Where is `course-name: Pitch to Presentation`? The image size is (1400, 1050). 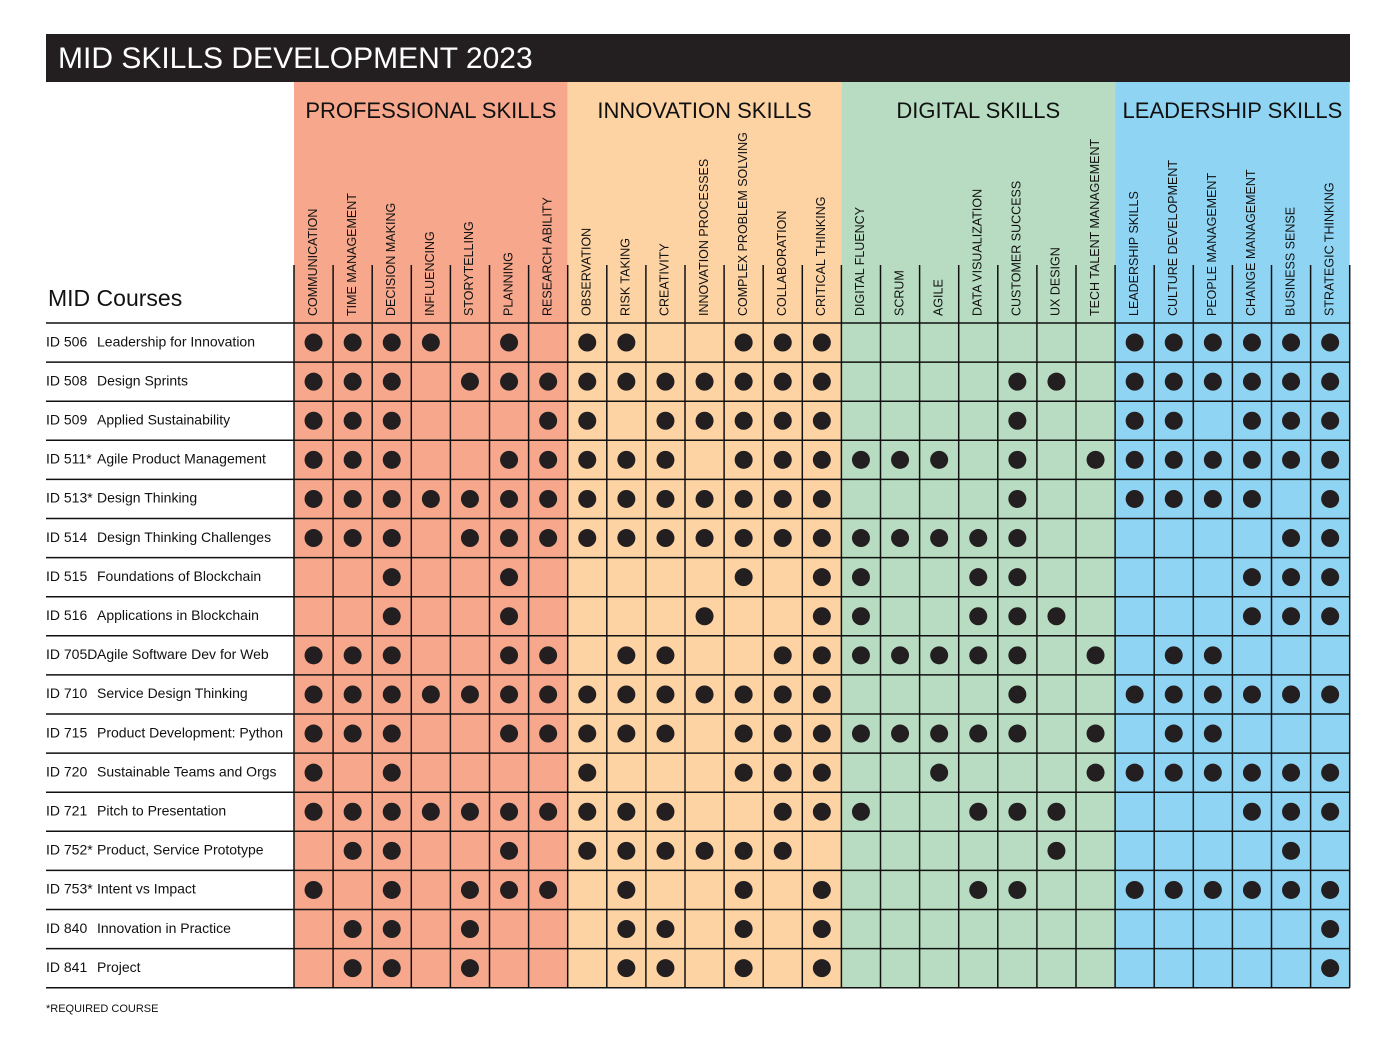 course-name: Pitch to Presentation is located at coordinates (161, 810).